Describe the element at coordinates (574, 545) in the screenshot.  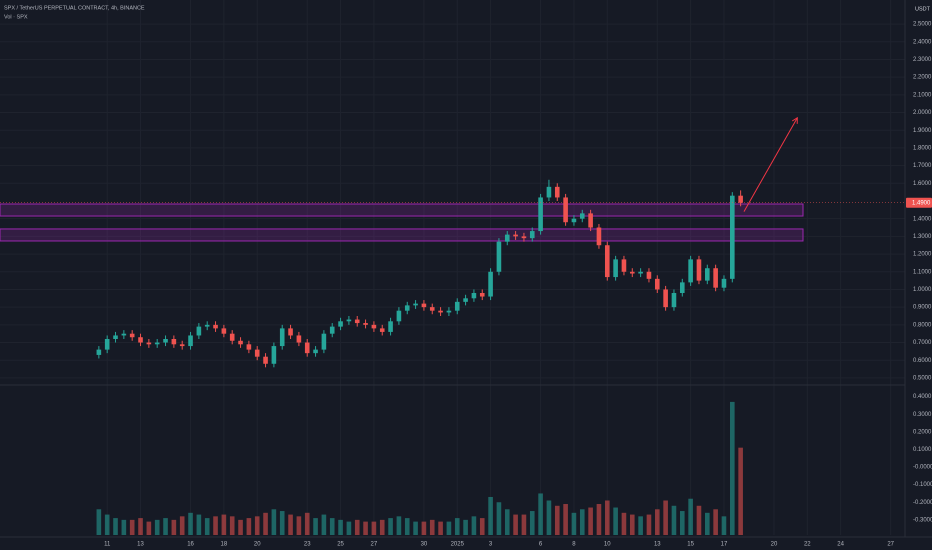
I see `x-tick-label: 8` at that location.